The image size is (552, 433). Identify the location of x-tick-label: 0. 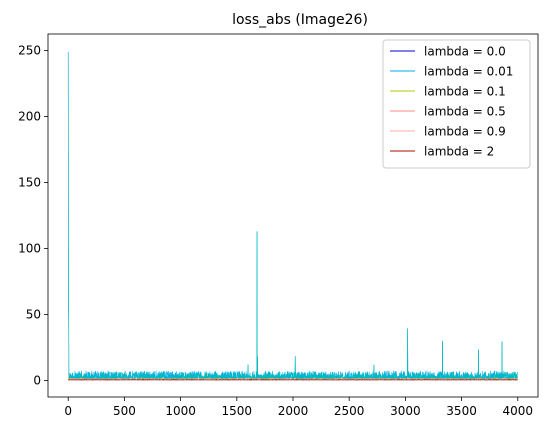
(68, 411).